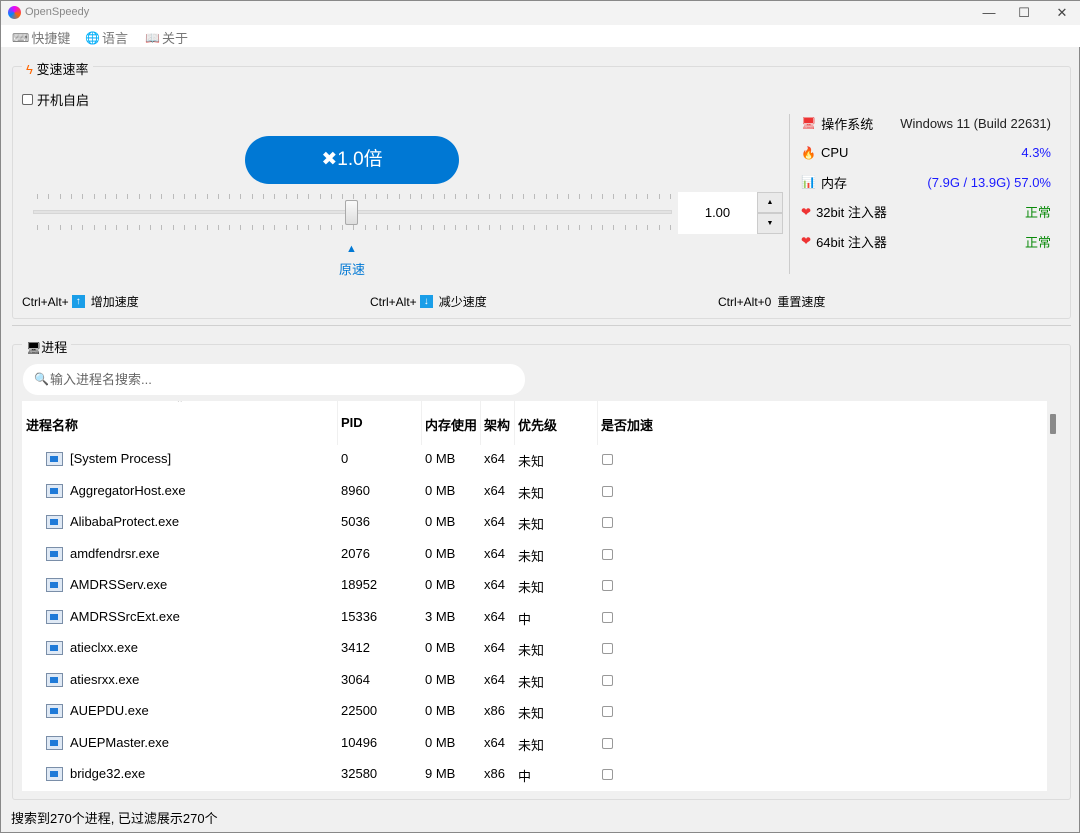 This screenshot has width=1080, height=833. Describe the element at coordinates (1024, 12) in the screenshot. I see `maximize-button: ☐` at that location.